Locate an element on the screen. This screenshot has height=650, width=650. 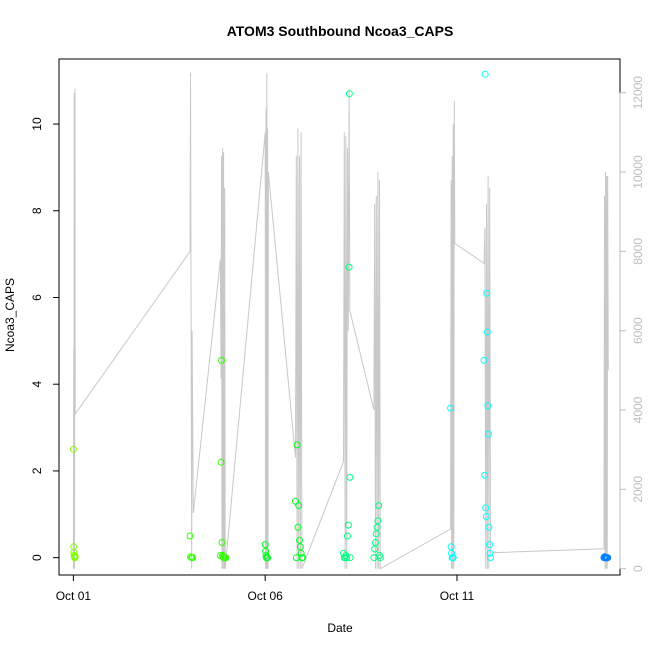
x-axis-label: Date is located at coordinates (340, 628).